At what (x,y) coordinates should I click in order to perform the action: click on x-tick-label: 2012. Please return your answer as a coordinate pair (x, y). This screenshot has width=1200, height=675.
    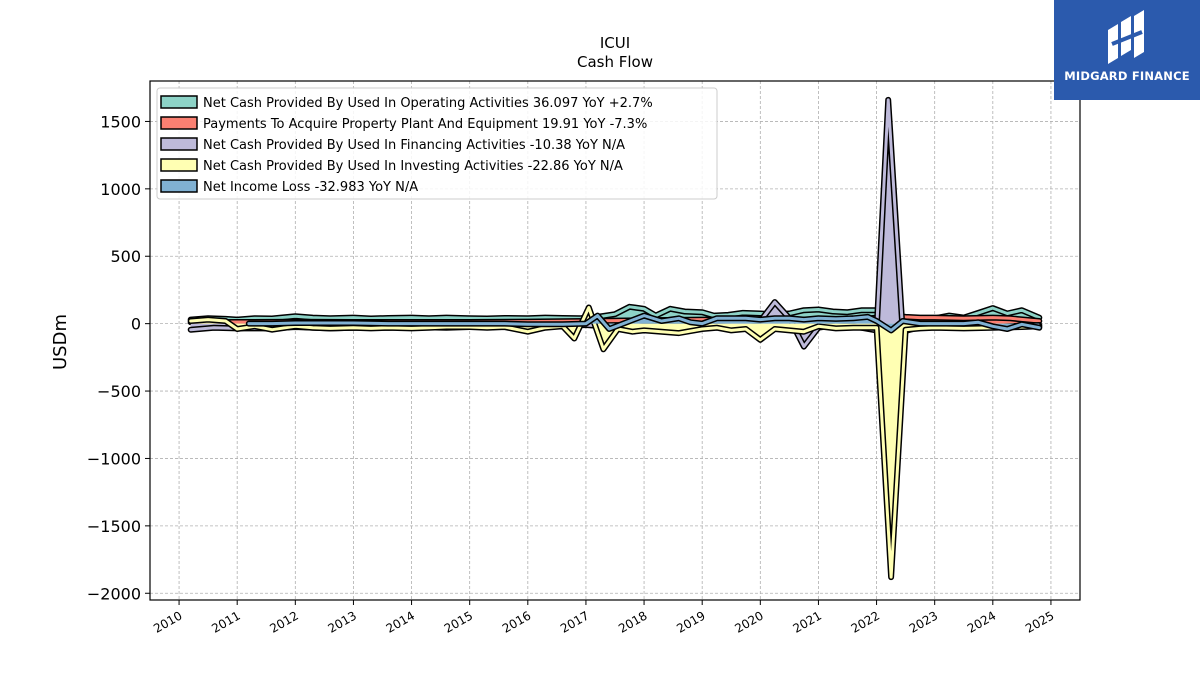
    Looking at the image, I should click on (283, 621).